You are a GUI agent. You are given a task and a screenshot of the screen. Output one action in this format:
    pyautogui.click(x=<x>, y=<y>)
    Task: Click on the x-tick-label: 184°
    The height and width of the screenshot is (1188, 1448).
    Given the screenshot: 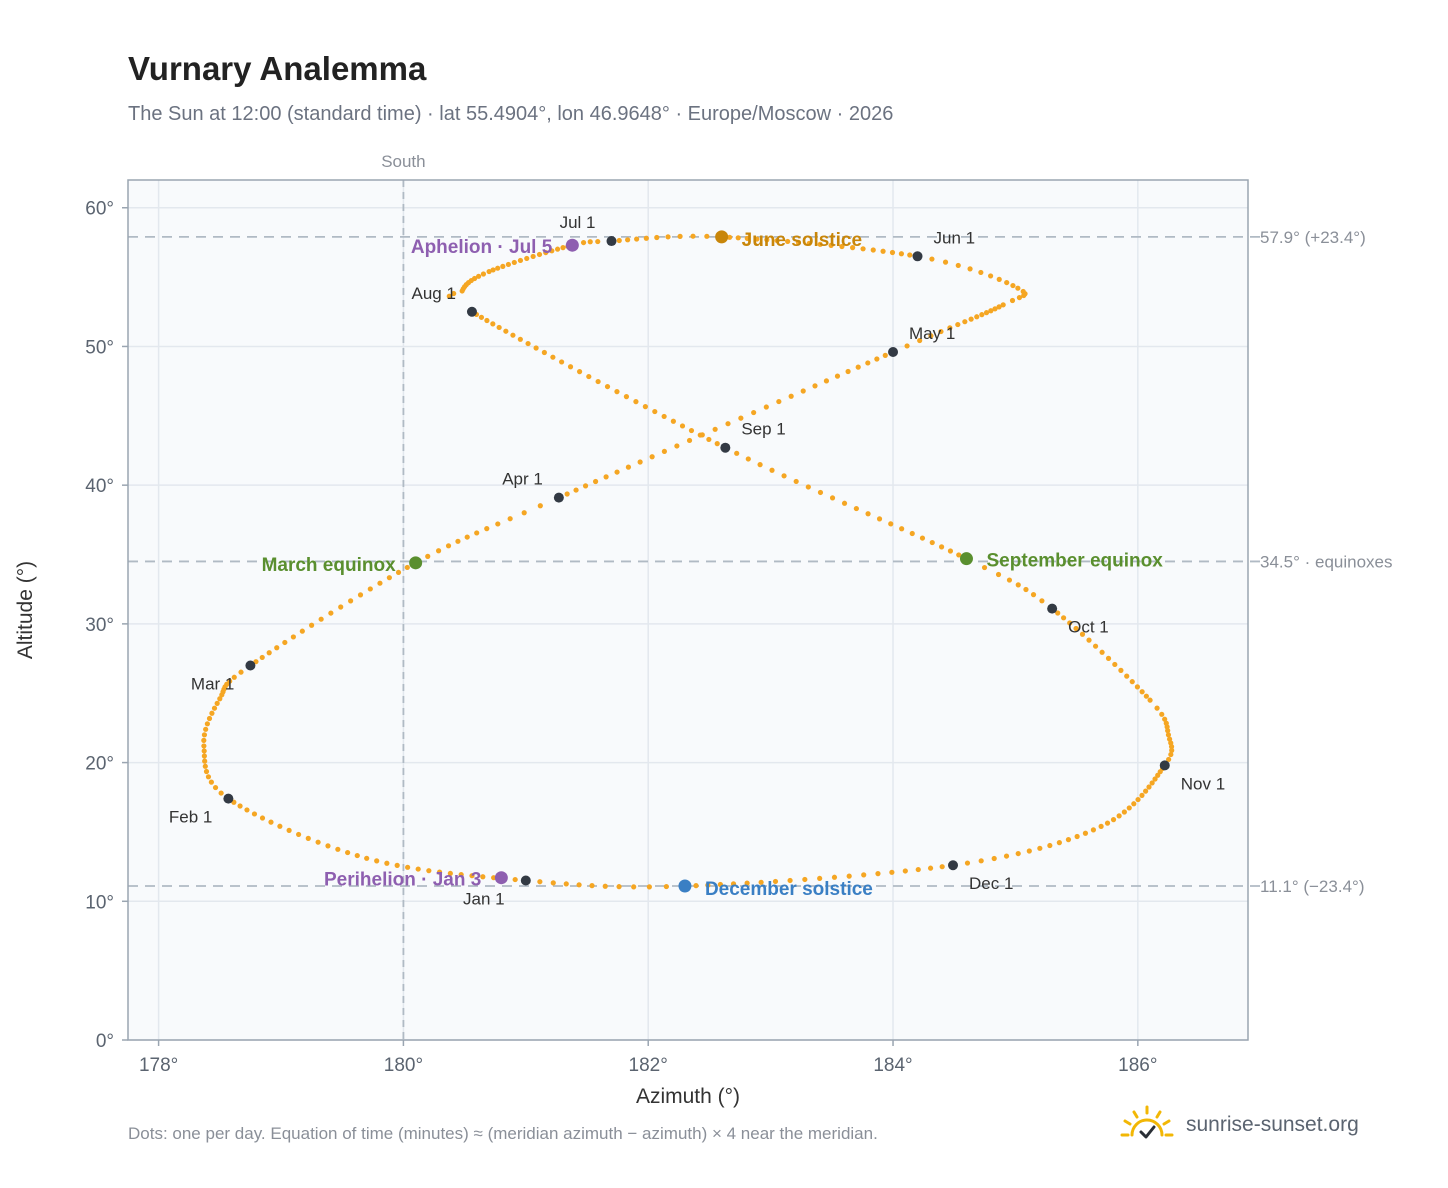 What is the action you would take?
    pyautogui.click(x=892, y=1065)
    